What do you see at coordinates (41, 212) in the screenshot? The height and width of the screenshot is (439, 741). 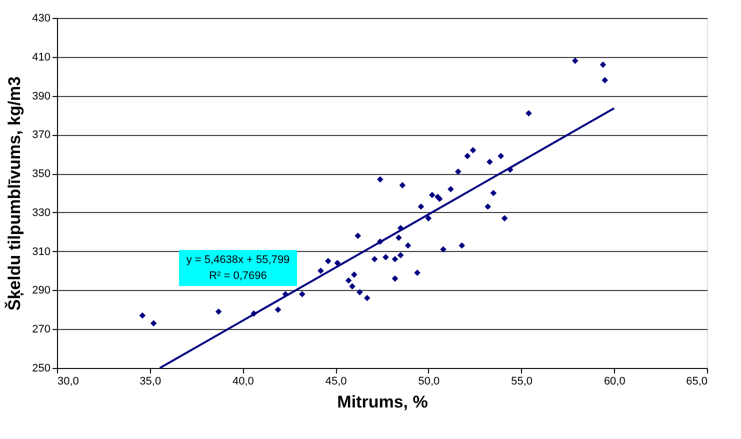 I see `y-tick-label: 330` at bounding box center [41, 212].